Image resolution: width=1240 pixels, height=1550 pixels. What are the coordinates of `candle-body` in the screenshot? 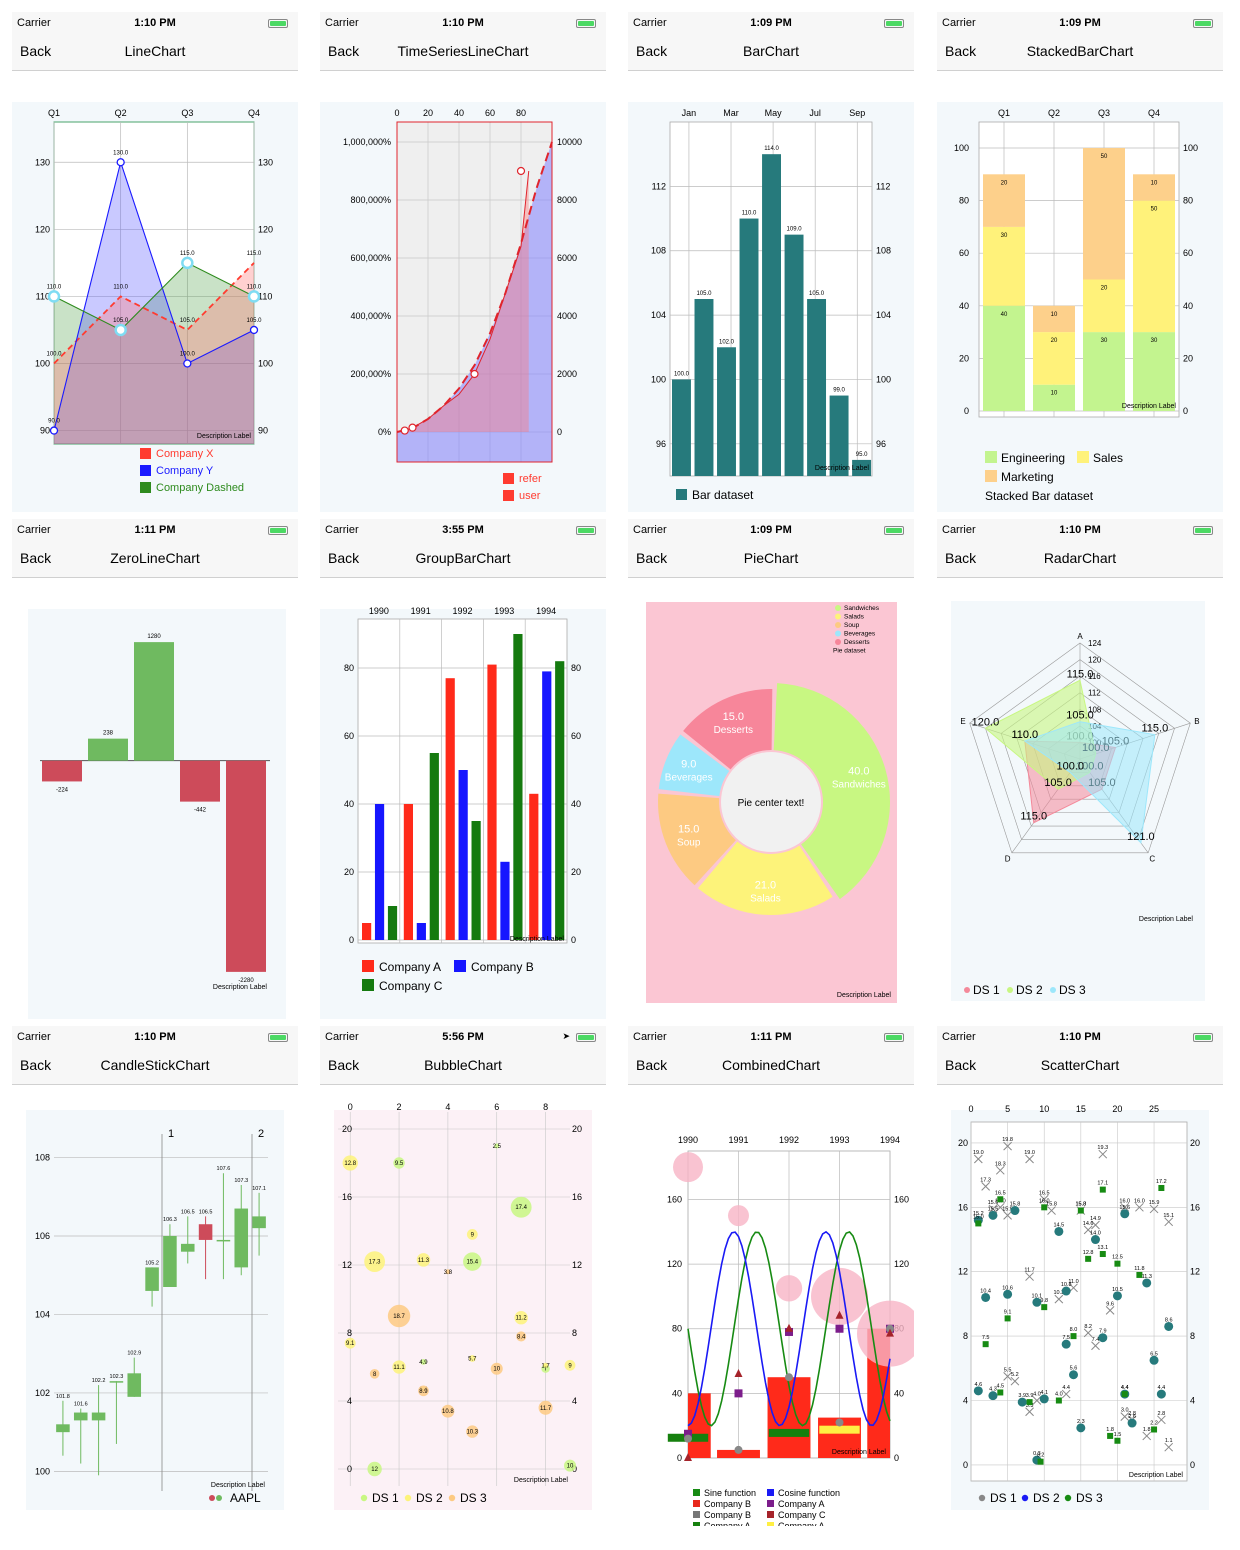 It's located at (259, 1222).